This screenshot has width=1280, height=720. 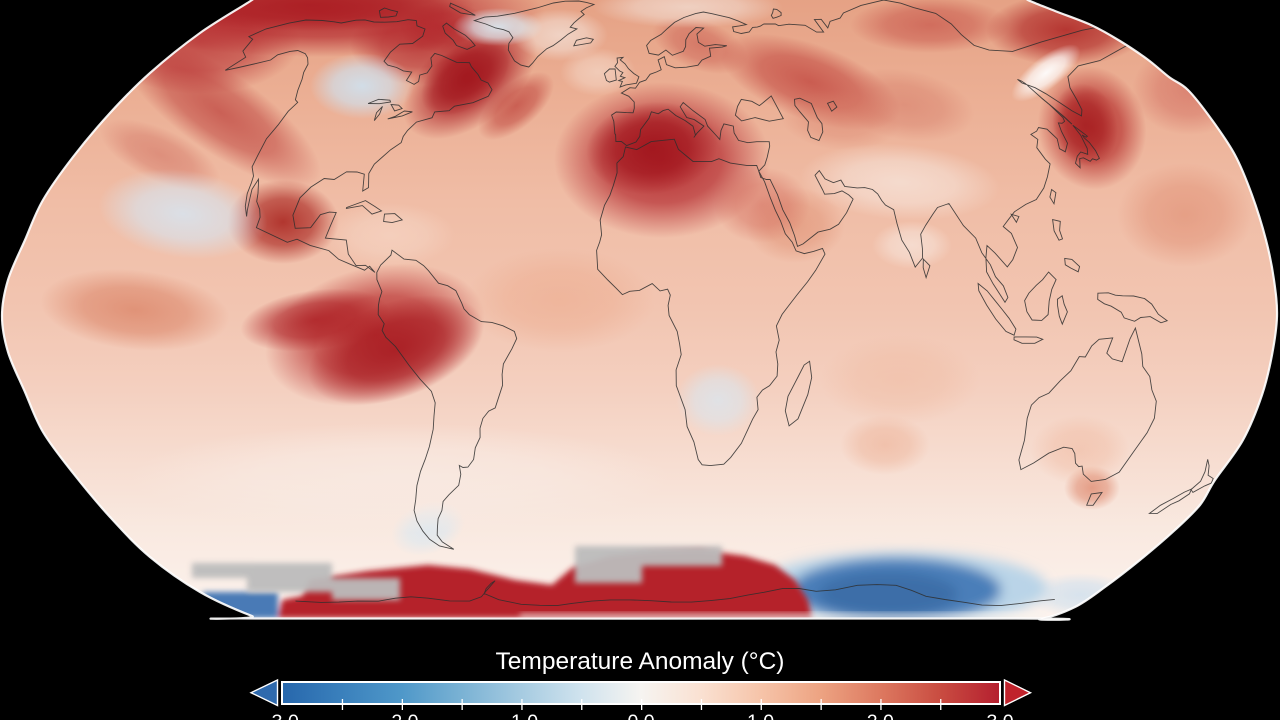 What do you see at coordinates (402, 715) in the screenshot?
I see `svg-text: -2.0` at bounding box center [402, 715].